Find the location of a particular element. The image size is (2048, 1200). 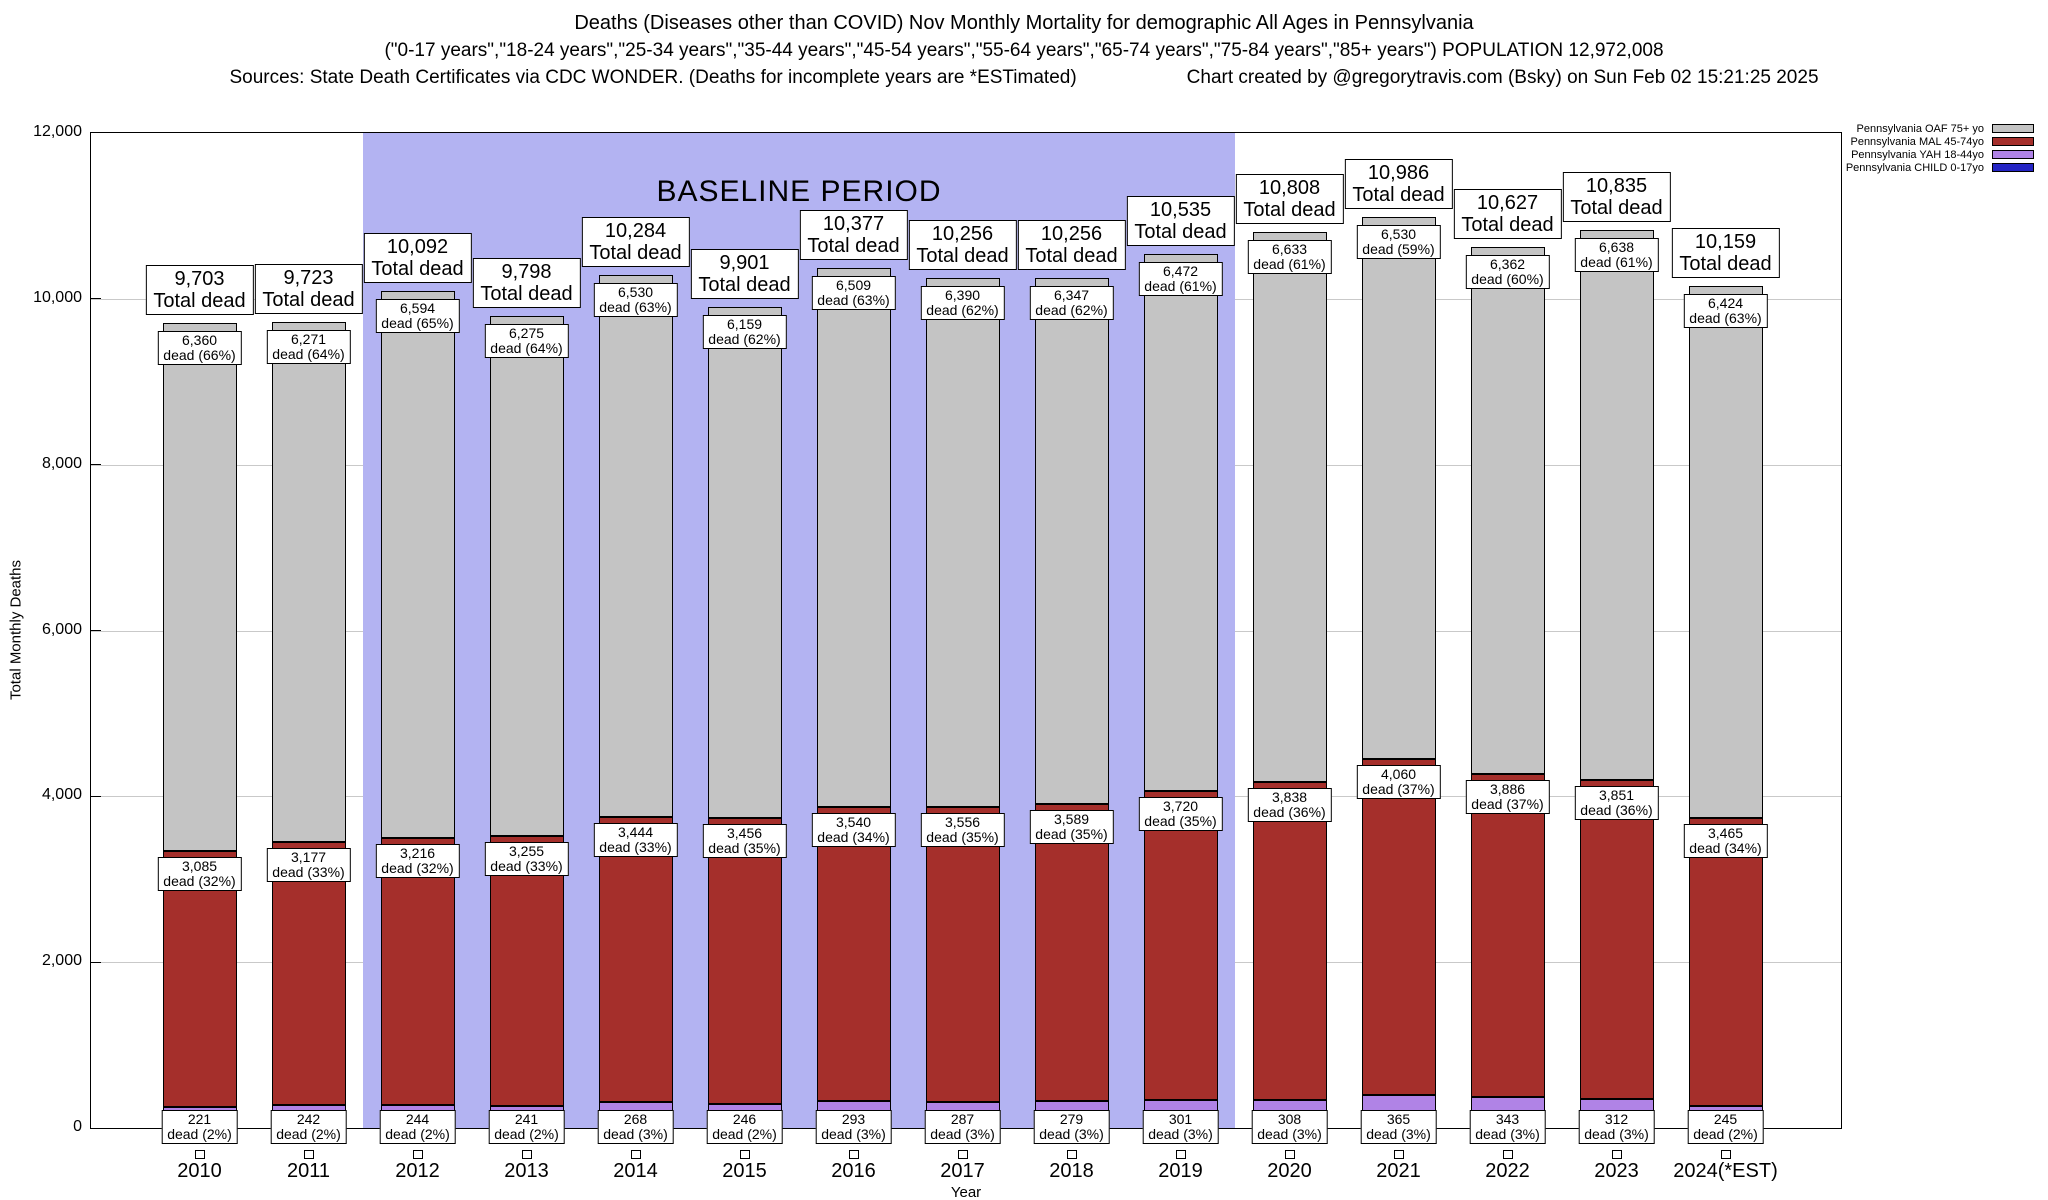

segment-value: 301 is located at coordinates (1180, 1119).